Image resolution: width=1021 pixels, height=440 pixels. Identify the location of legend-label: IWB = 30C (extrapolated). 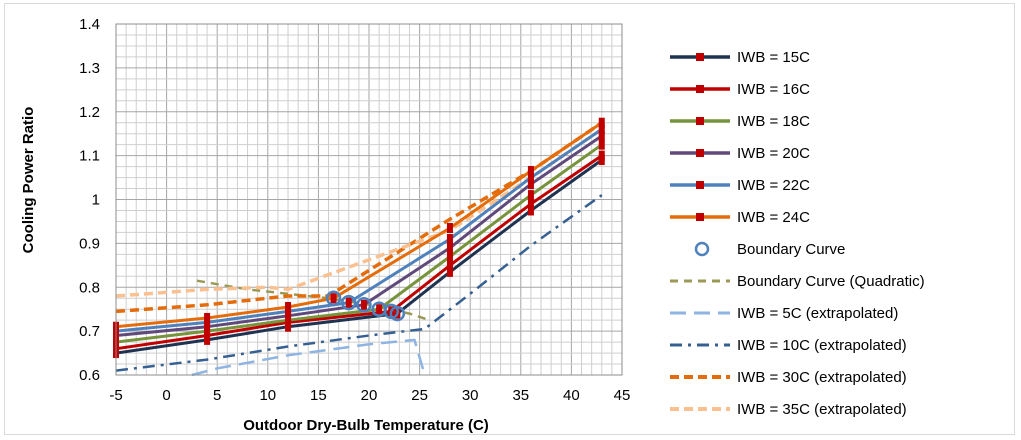
(822, 377).